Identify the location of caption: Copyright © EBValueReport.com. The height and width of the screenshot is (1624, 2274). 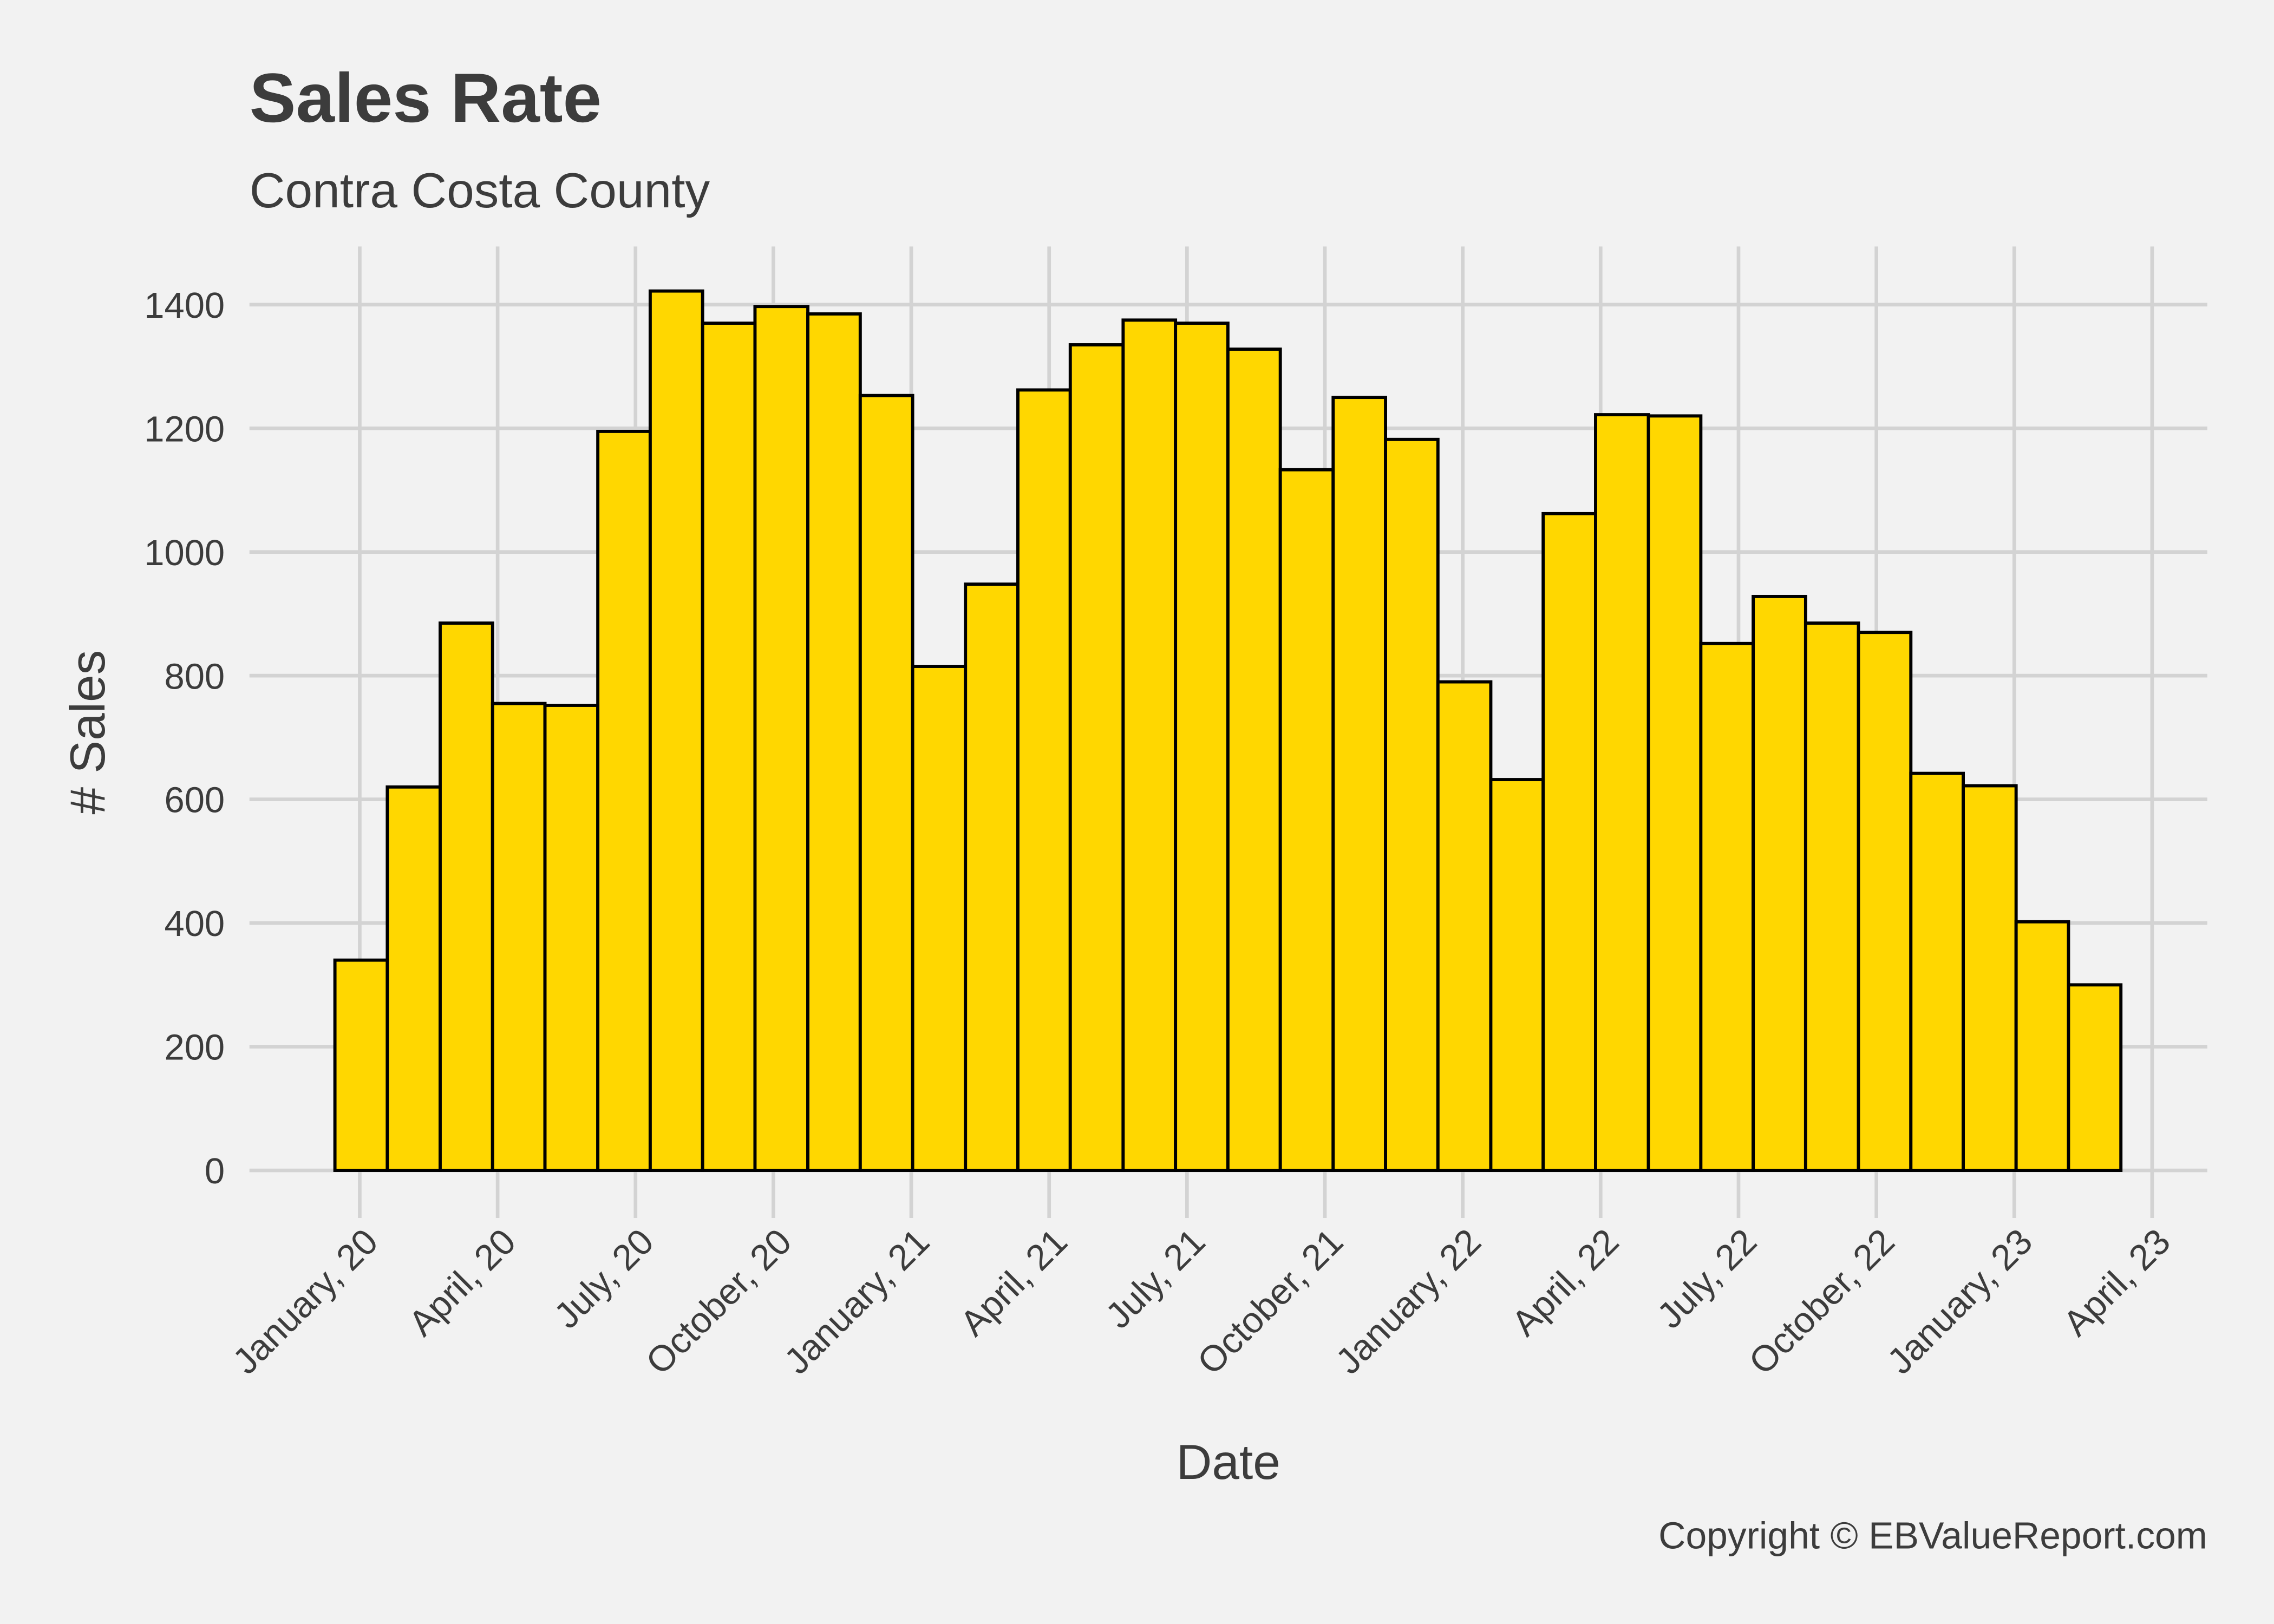
(1933, 1536).